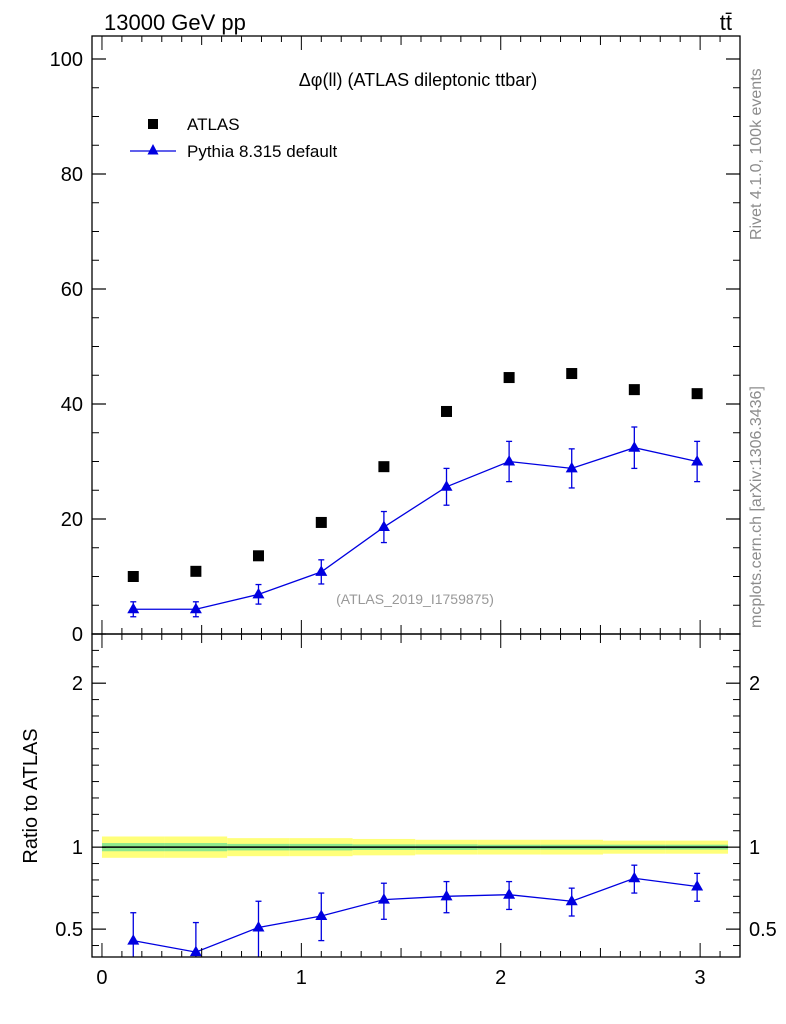 The width and height of the screenshot is (786, 1024). What do you see at coordinates (101, 978) in the screenshot?
I see `x-tick-label: 0` at bounding box center [101, 978].